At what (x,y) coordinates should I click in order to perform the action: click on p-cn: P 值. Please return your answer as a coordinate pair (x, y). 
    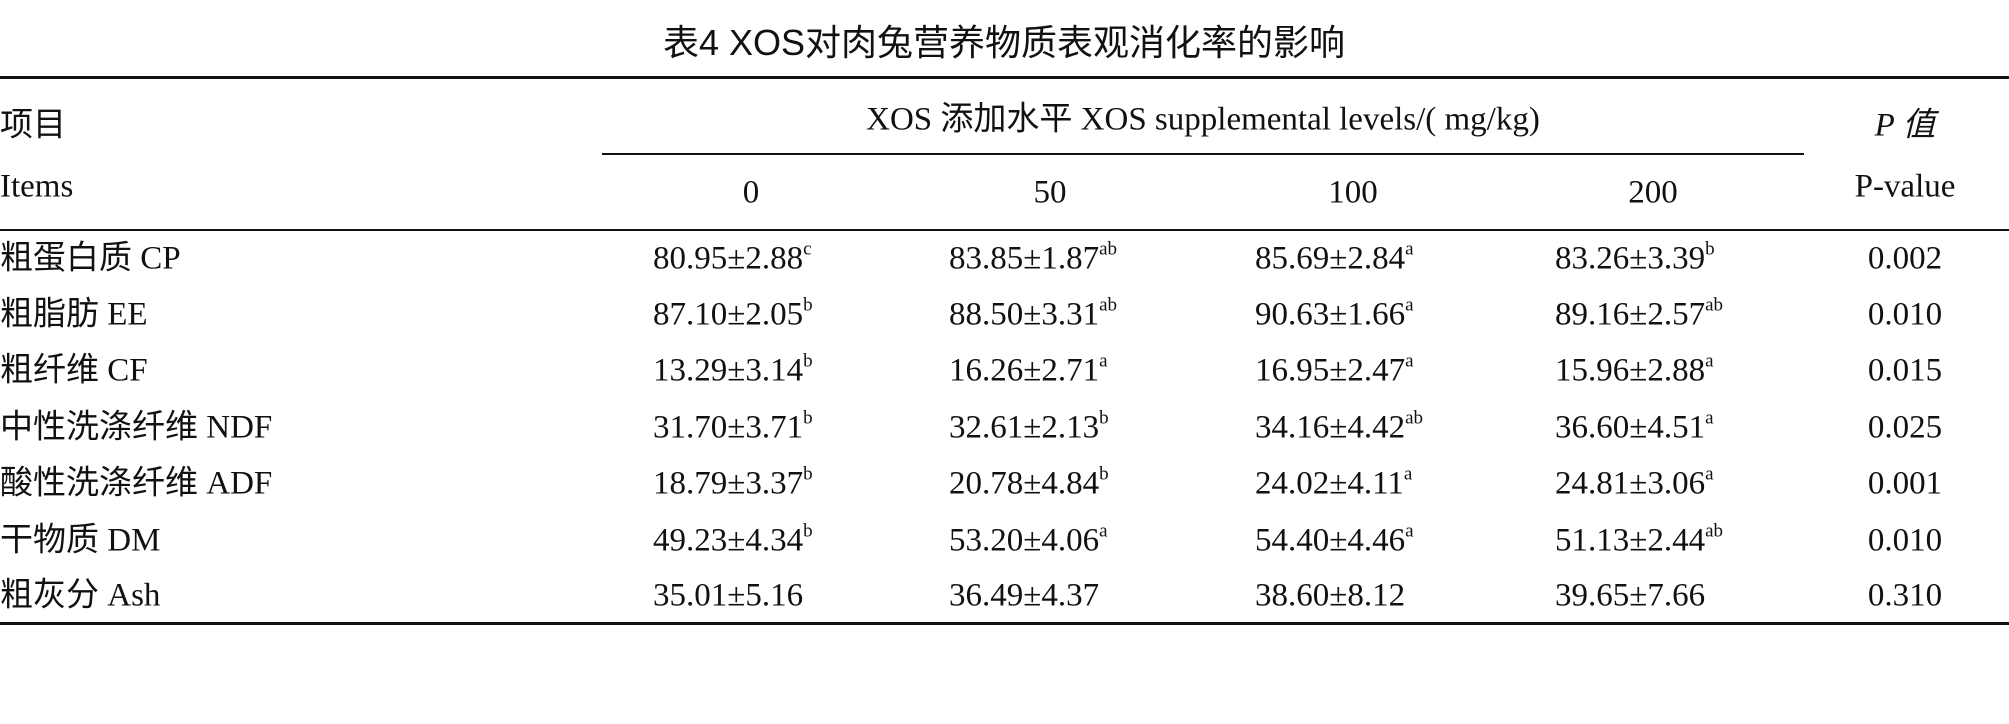
    Looking at the image, I should click on (1905, 125).